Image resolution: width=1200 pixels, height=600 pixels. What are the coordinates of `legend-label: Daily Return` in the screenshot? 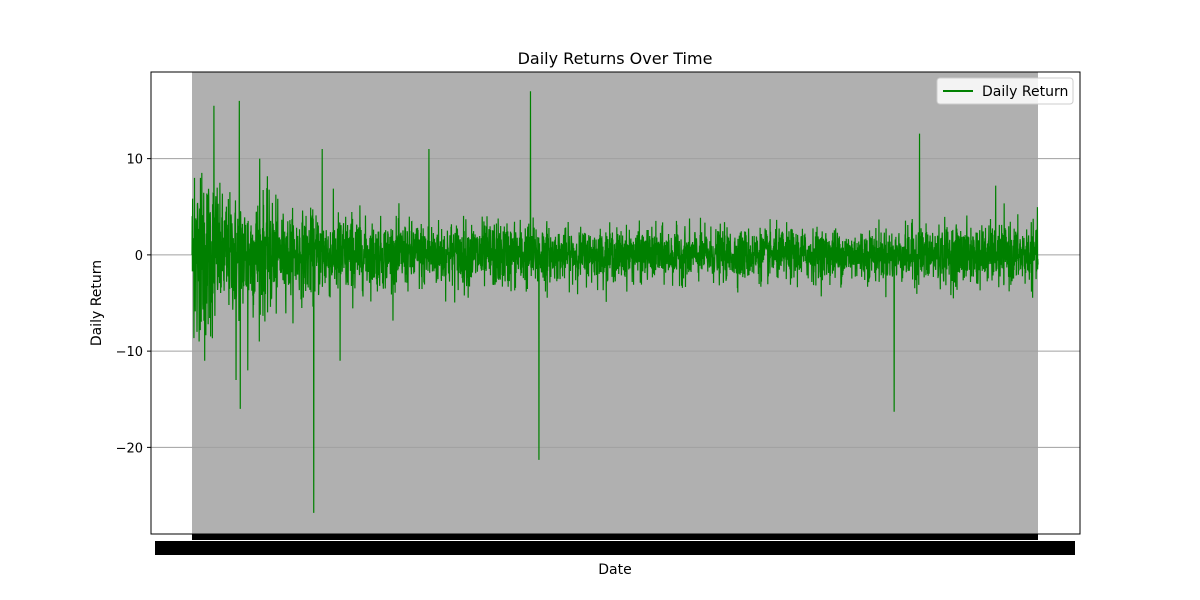 It's located at (1025, 92).